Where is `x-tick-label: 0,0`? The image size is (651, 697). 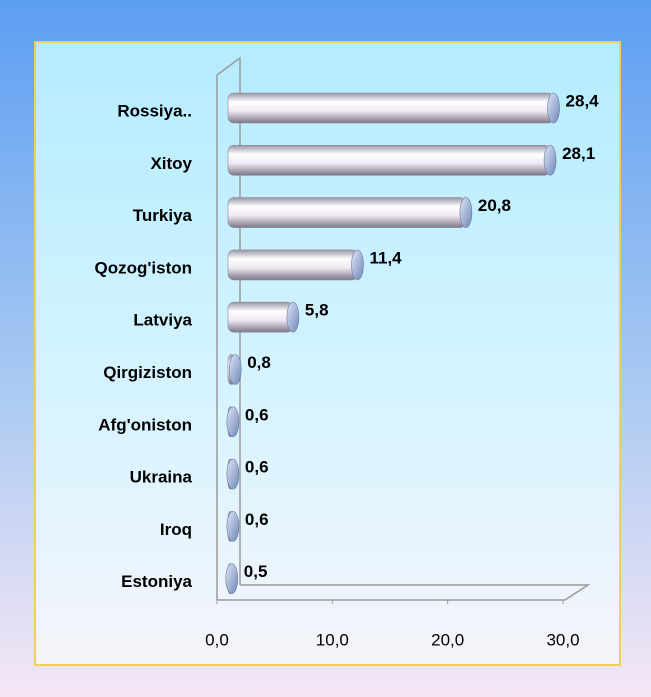
x-tick-label: 0,0 is located at coordinates (217, 639).